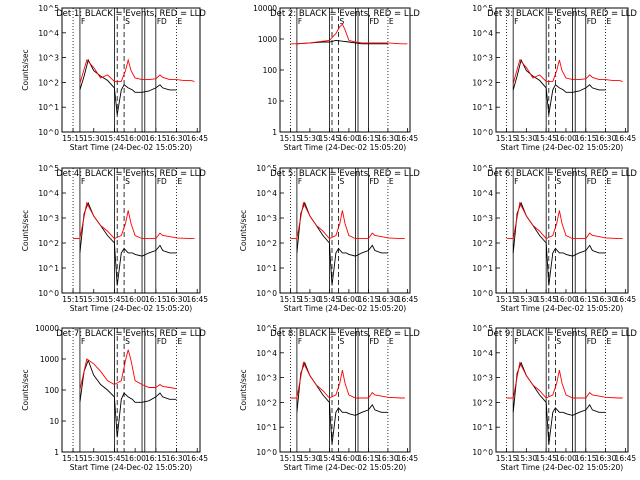  What do you see at coordinates (345, 14) in the screenshot?
I see `panel-title: Det 2: BLACK = Events, RED = LLD` at bounding box center [345, 14].